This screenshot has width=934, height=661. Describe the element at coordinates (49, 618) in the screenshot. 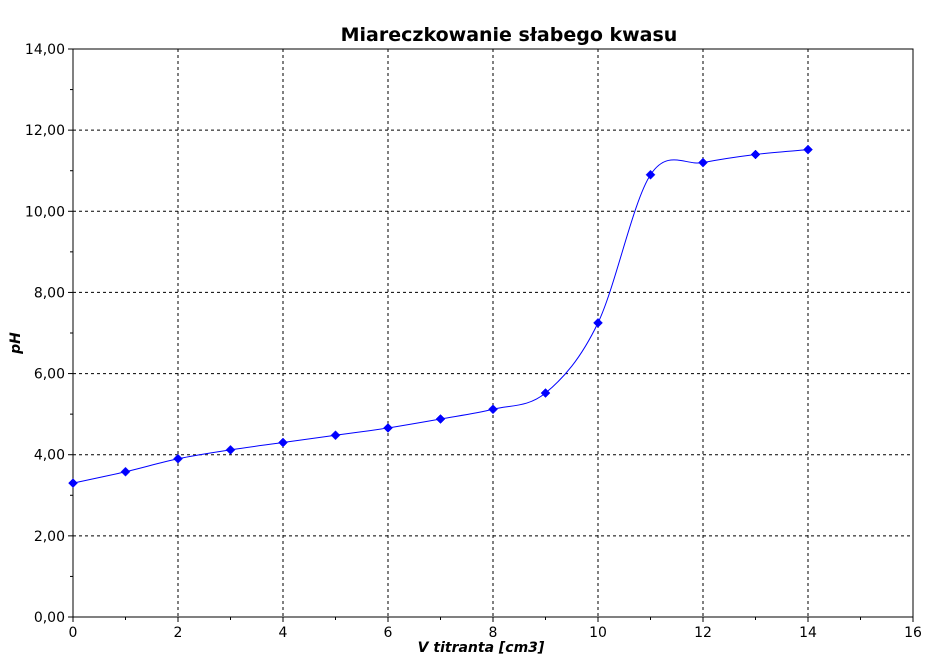

I see `y-tick-label: 0,00` at that location.